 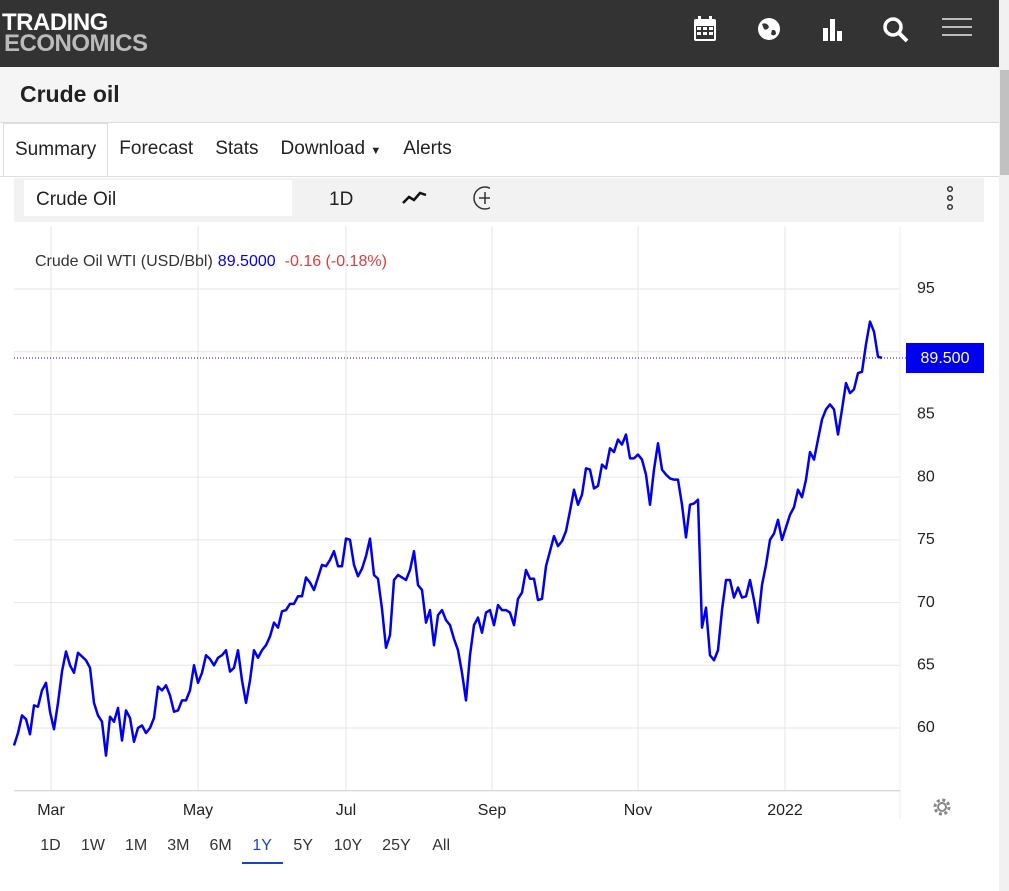 What do you see at coordinates (136, 845) in the screenshot?
I see `range-button: 1M` at bounding box center [136, 845].